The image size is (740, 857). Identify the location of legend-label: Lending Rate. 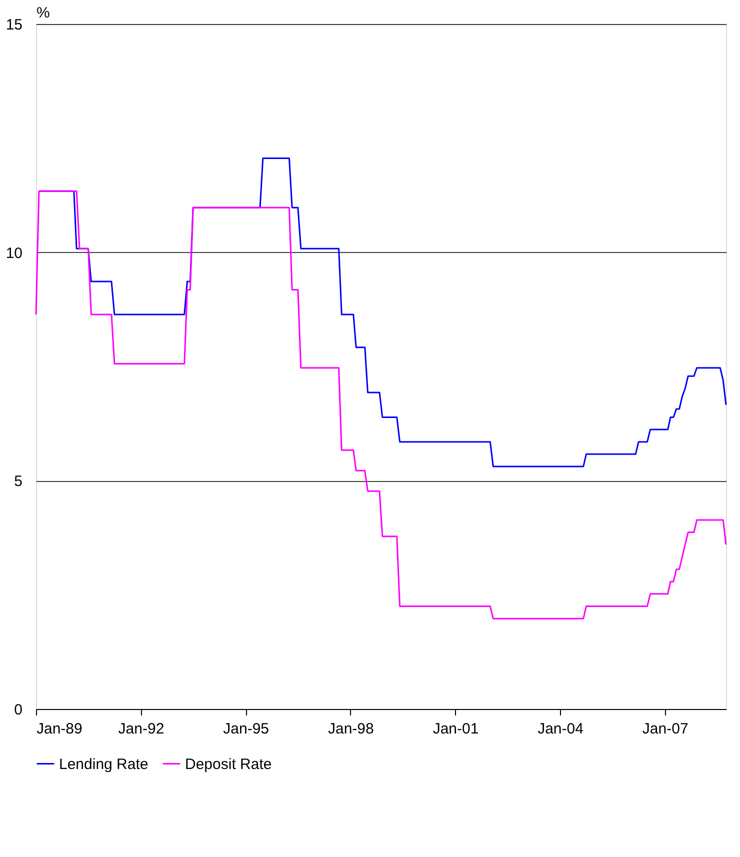
(103, 764).